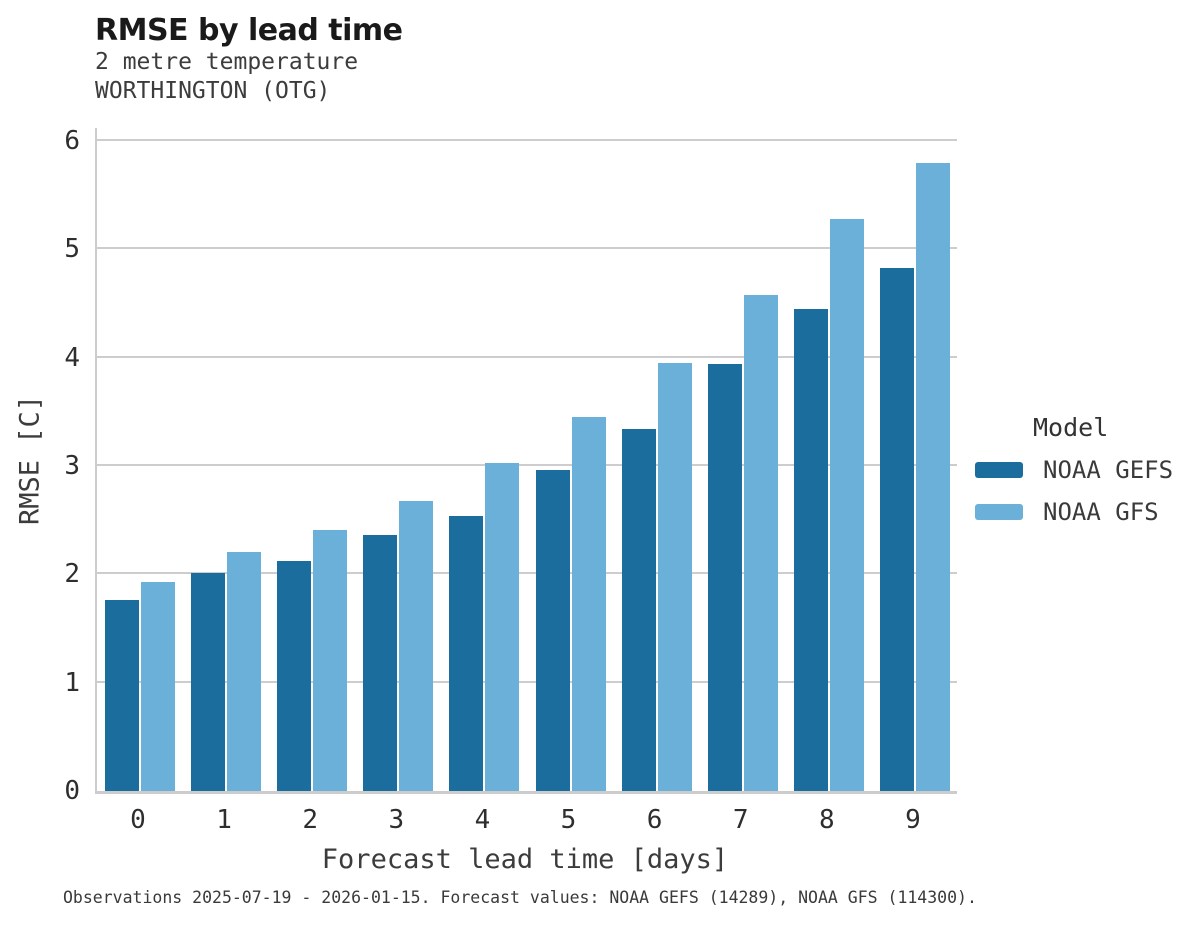 The height and width of the screenshot is (928, 1195). What do you see at coordinates (224, 820) in the screenshot?
I see `x-tick-label-1: 1` at bounding box center [224, 820].